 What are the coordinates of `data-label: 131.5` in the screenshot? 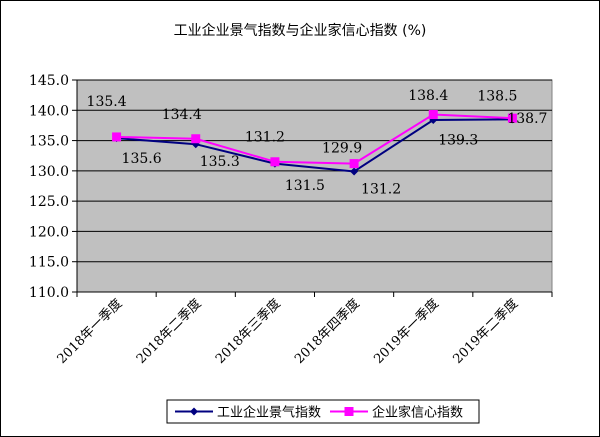 It's located at (305, 186).